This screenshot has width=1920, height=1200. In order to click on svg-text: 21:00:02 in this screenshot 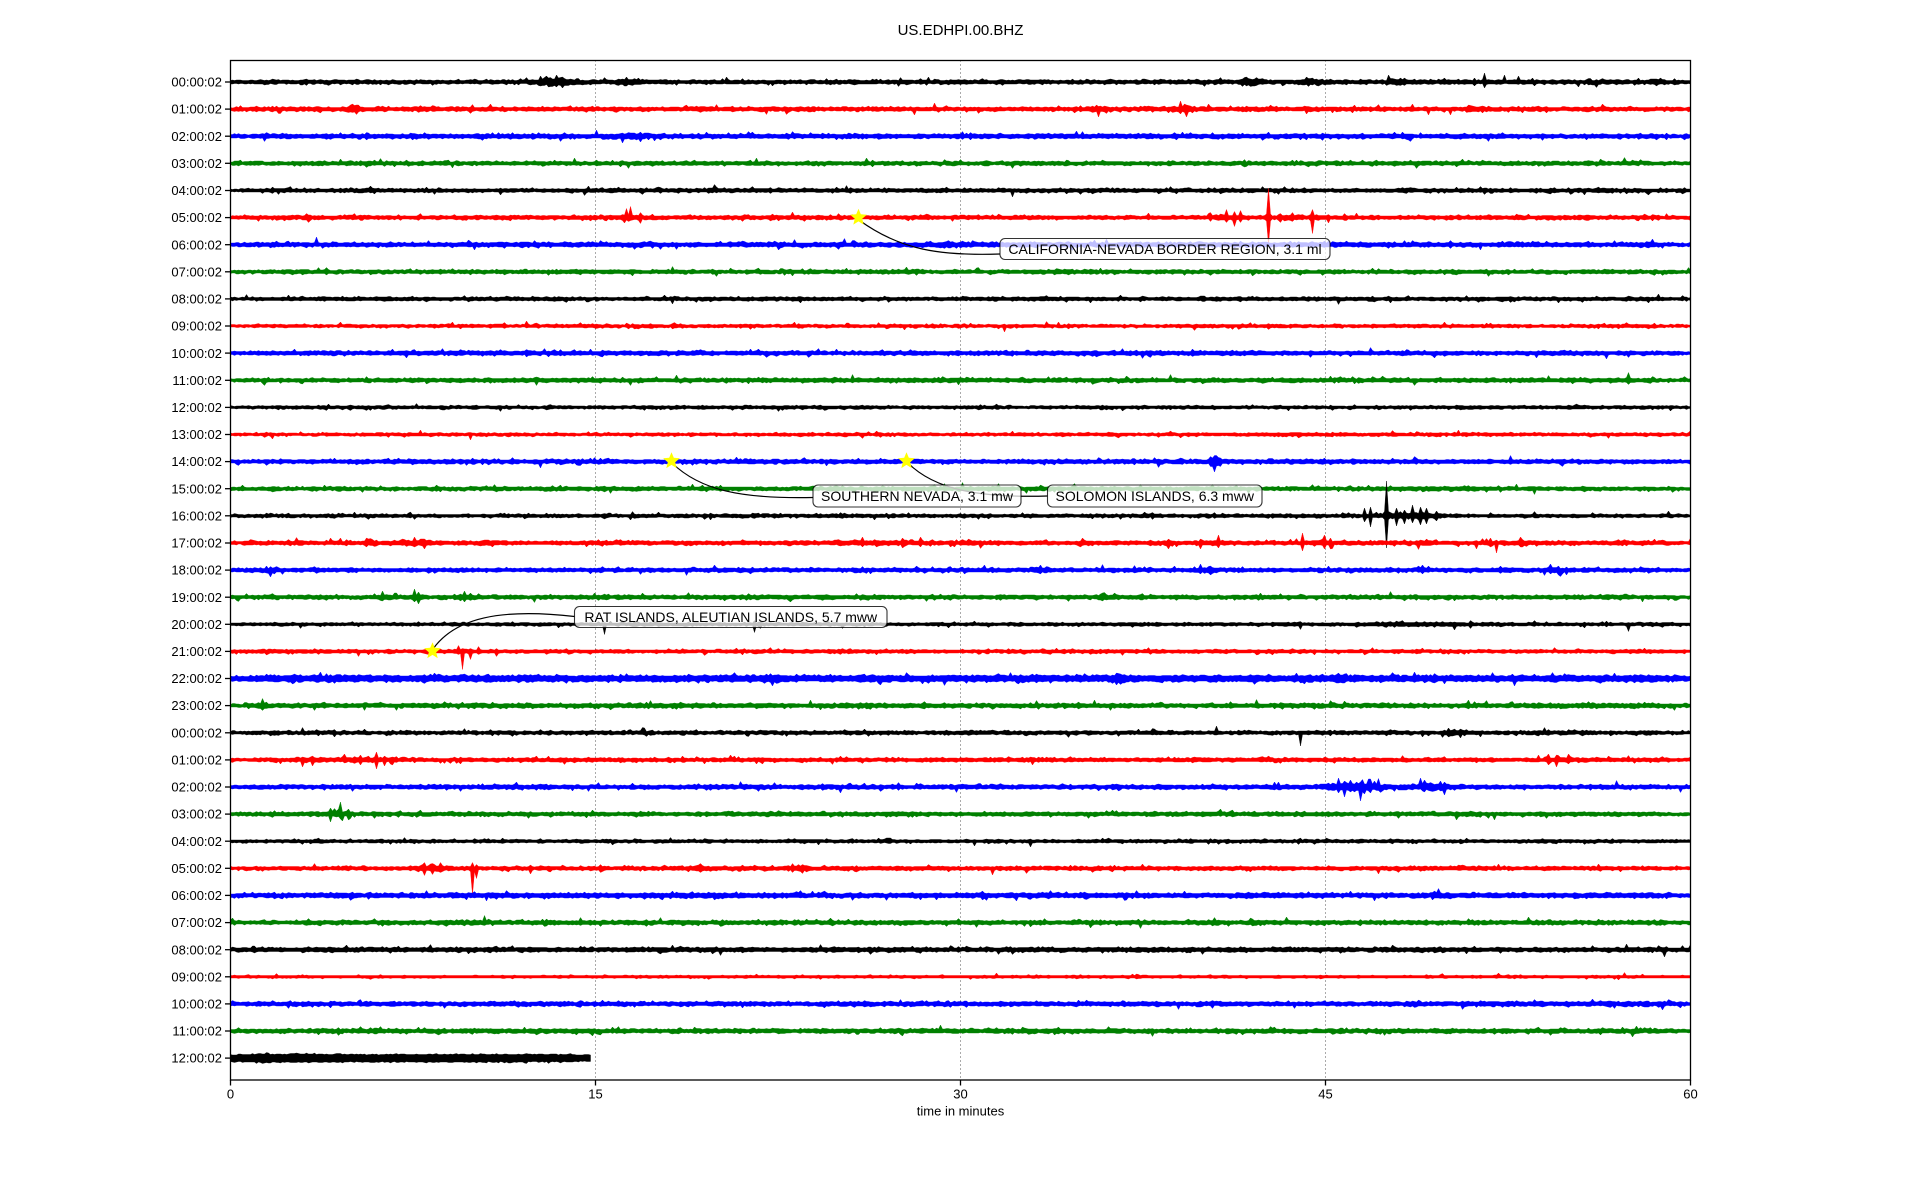, I will do `click(196, 651)`.